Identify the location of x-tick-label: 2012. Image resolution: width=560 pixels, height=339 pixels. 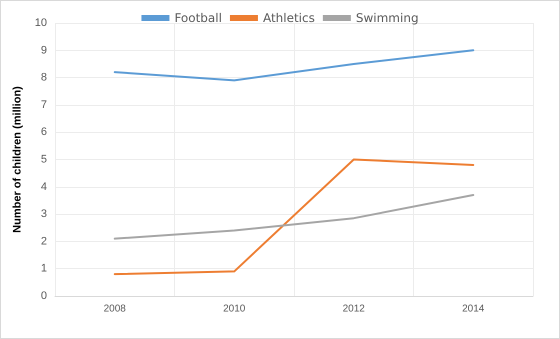
(354, 309).